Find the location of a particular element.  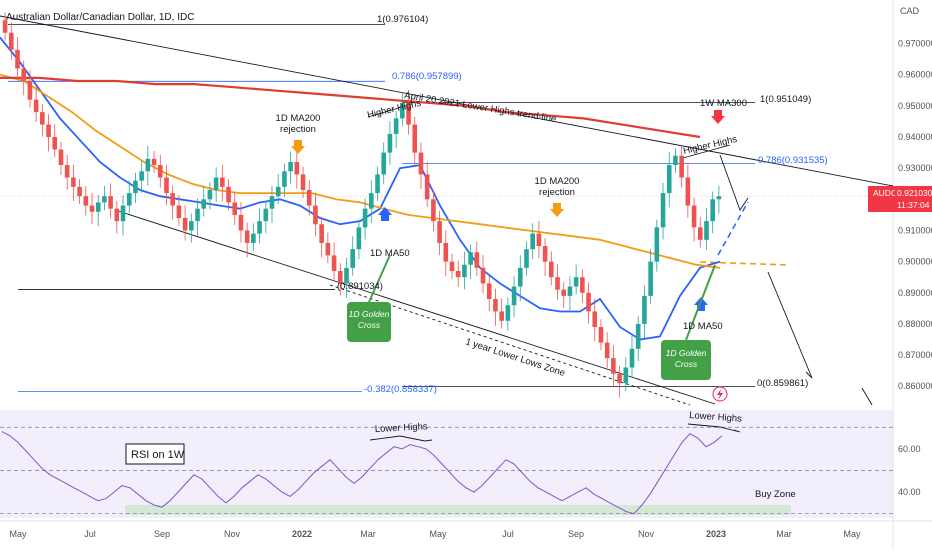

golden-cross-label-2: 1D Golden Cross is located at coordinates (686, 358).